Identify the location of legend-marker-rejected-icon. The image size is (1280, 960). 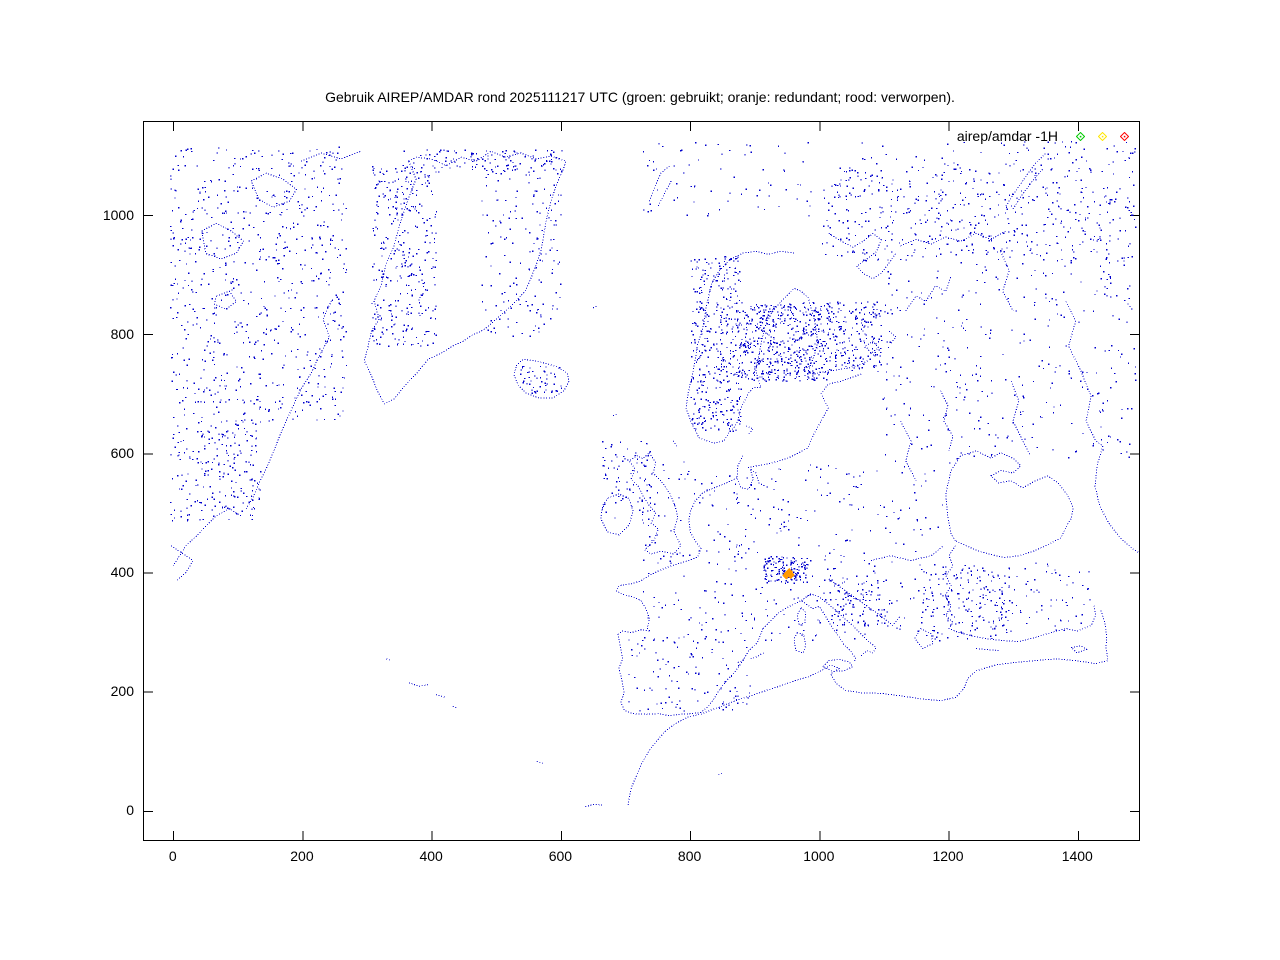
(1124, 136).